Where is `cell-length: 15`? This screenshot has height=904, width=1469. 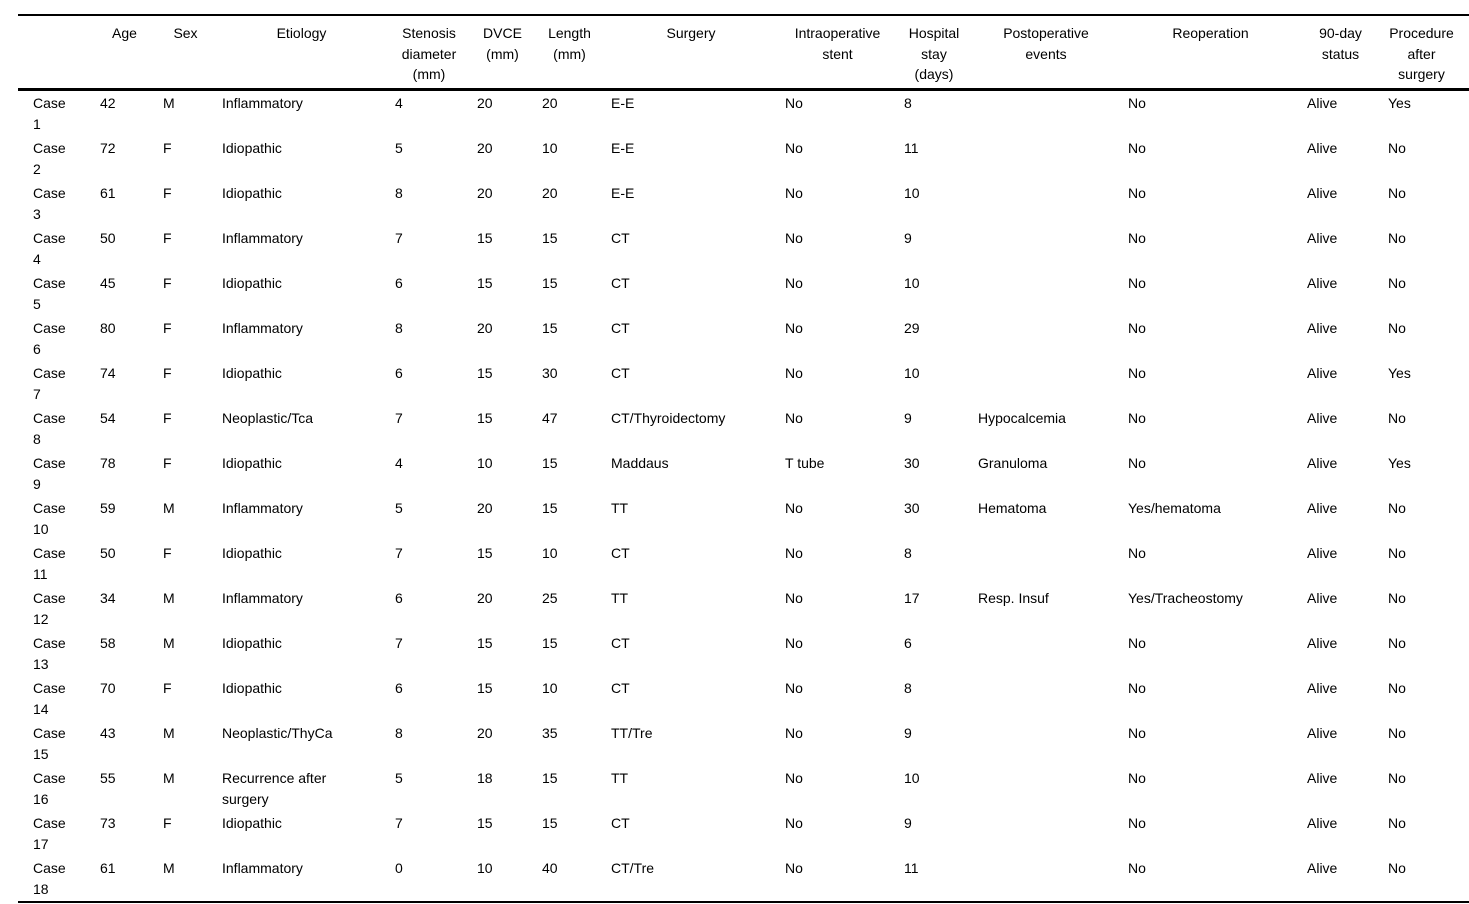 cell-length: 15 is located at coordinates (550, 282).